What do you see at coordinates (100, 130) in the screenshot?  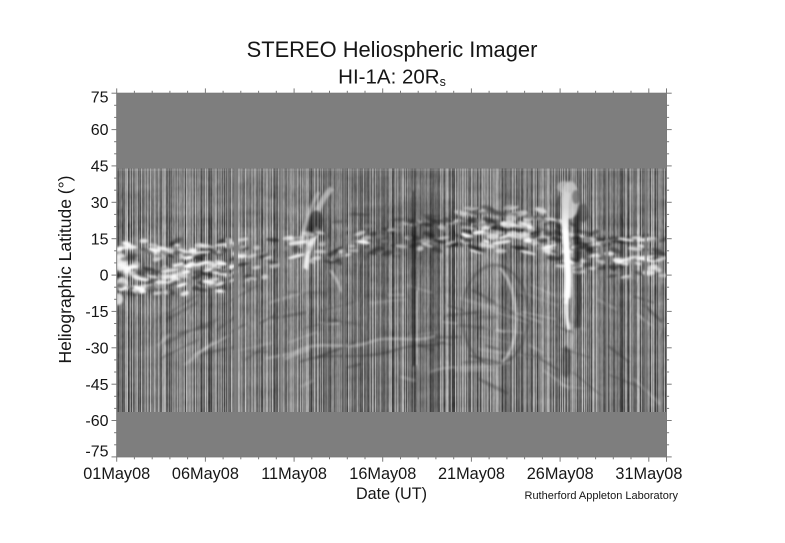 I see `svg-text: 60` at bounding box center [100, 130].